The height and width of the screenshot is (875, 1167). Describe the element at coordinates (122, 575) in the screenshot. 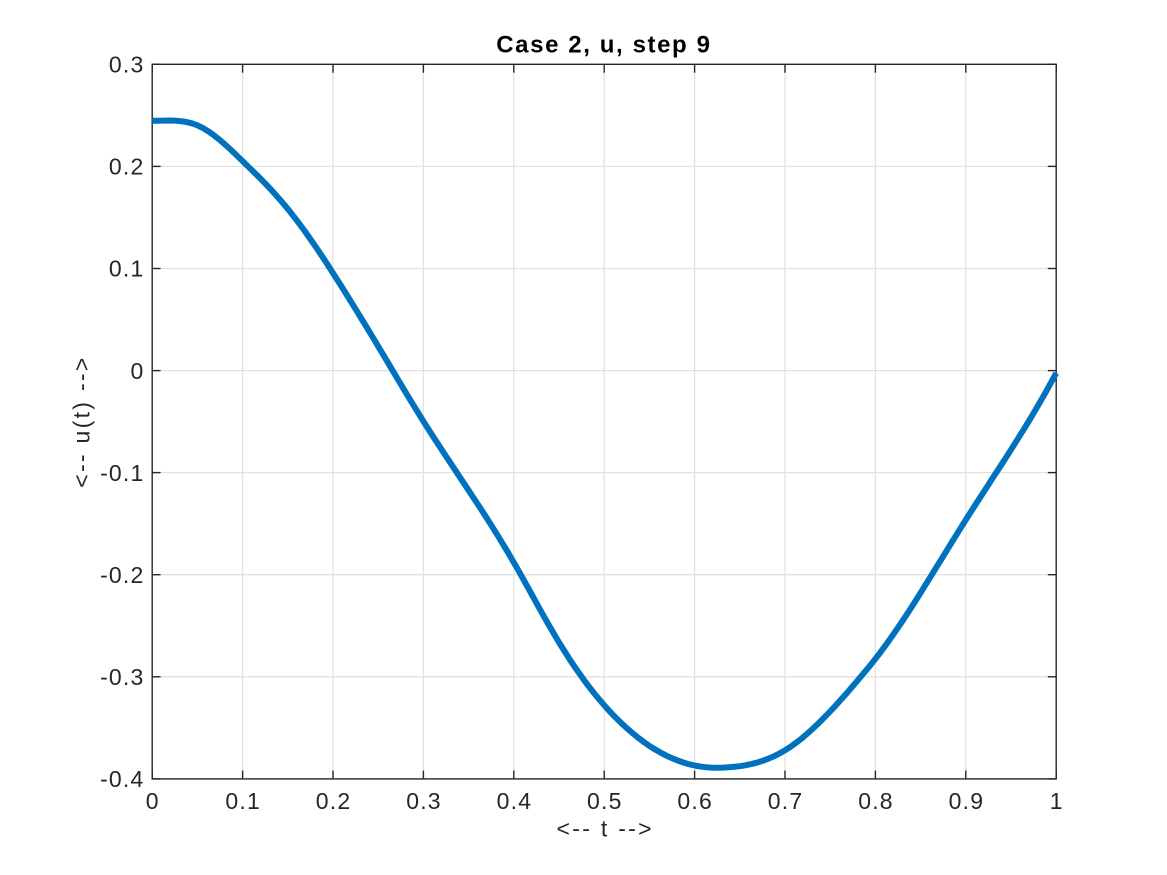

I see `svg-text: -0.2` at that location.